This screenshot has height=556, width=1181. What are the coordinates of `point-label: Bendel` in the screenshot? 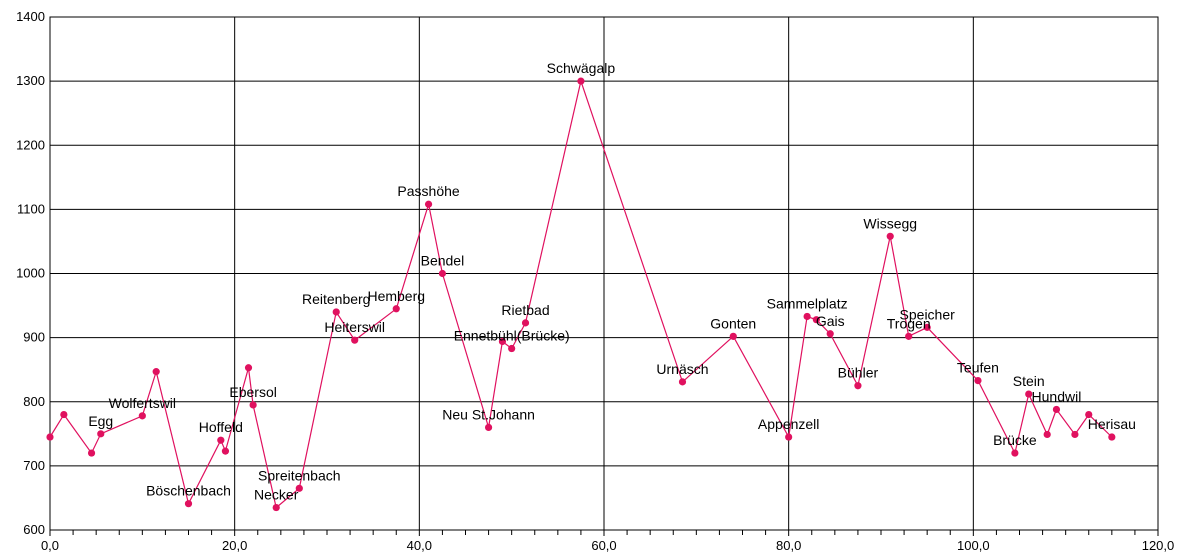 It's located at (443, 261).